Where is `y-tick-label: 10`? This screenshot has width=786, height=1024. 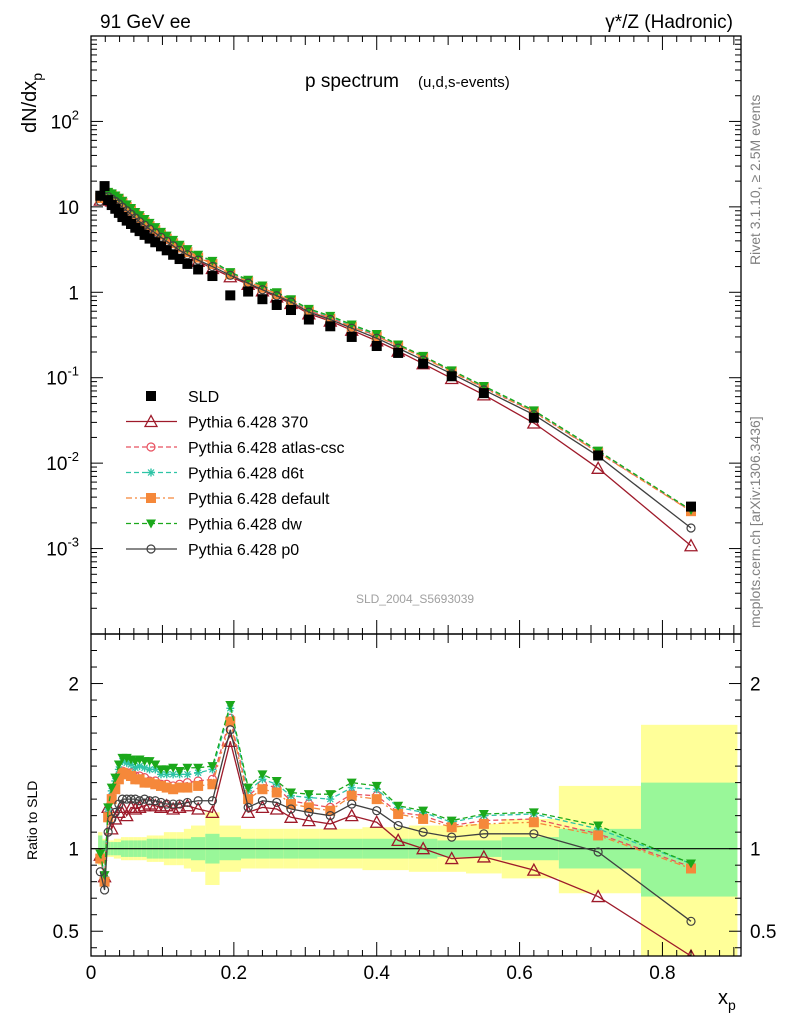 y-tick-label: 10 is located at coordinates (68, 208).